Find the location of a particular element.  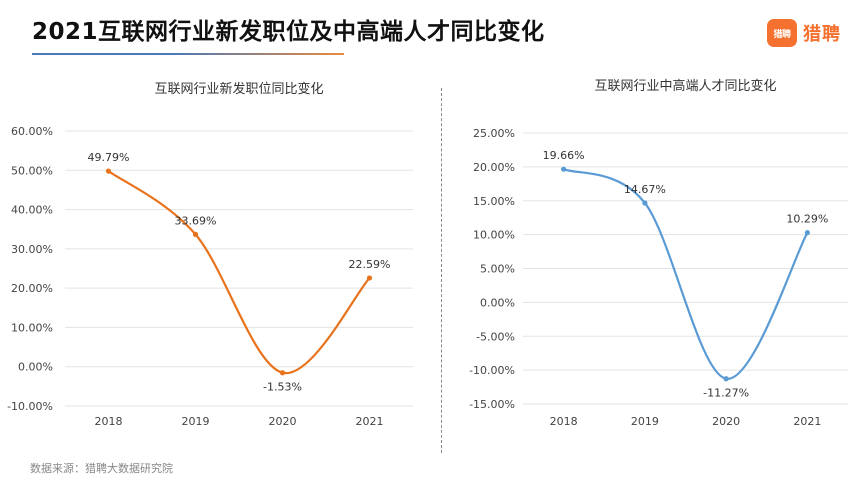

title-underline is located at coordinates (188, 54).